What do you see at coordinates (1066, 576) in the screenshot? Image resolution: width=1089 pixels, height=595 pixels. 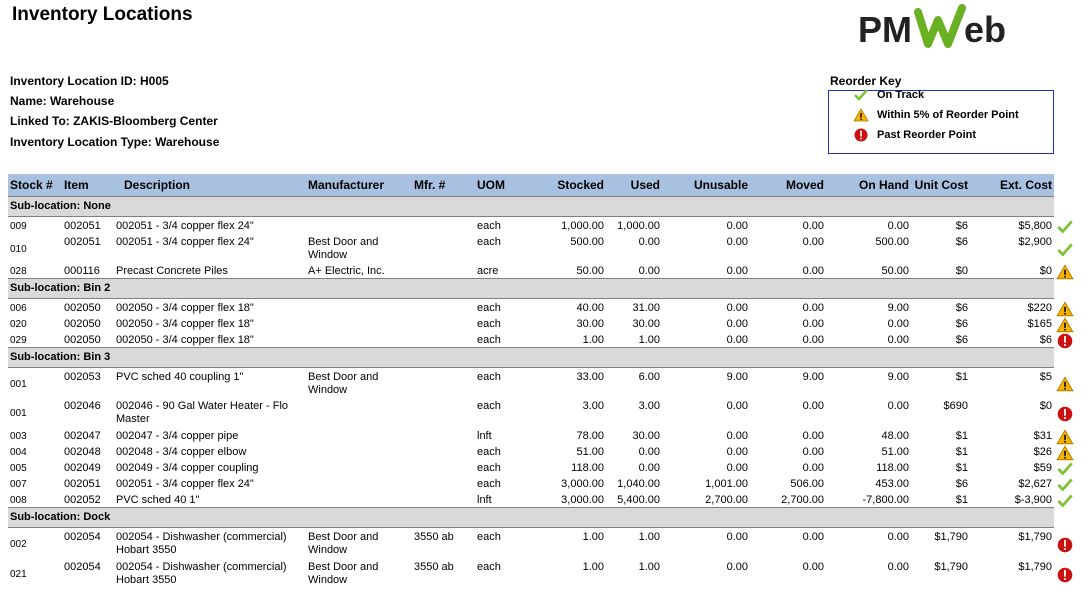 I see `error-icon` at bounding box center [1066, 576].